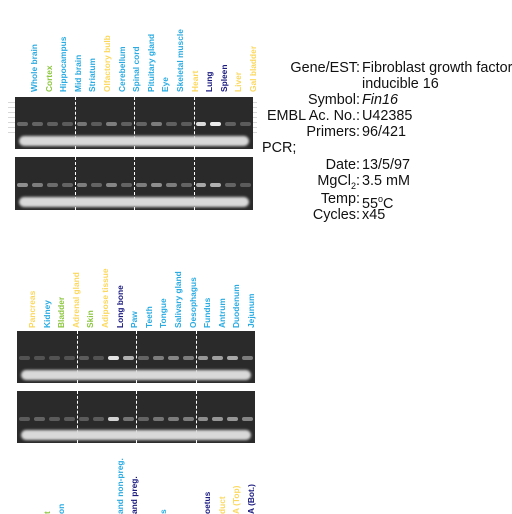 The width and height of the screenshot is (512, 514). What do you see at coordinates (223, 78) in the screenshot?
I see `panel1-label-14: Spleen` at bounding box center [223, 78].